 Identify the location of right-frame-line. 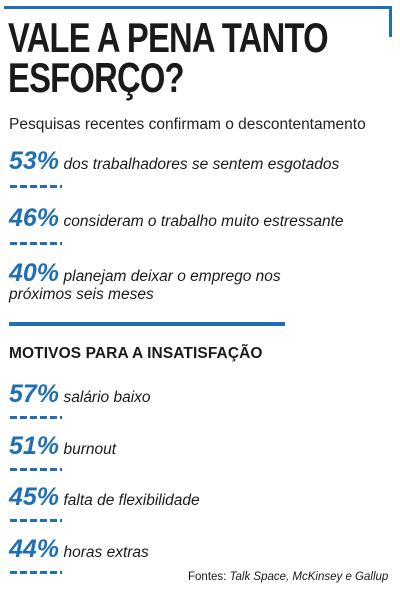
(390, 21).